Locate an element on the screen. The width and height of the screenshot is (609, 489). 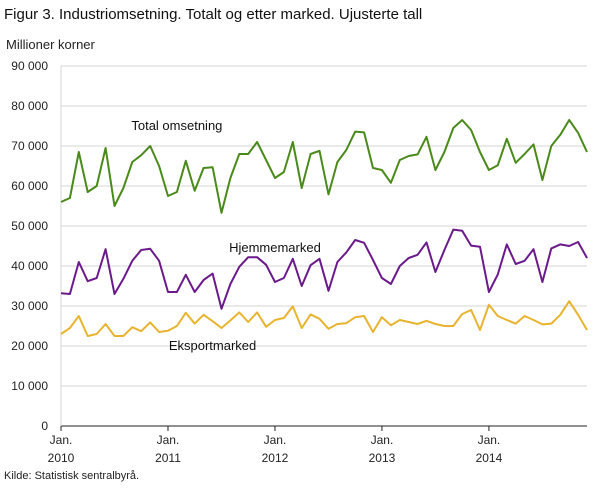
series-labels: Total omsetning Hjemmemarked Eksportmarked is located at coordinates (225, 235).